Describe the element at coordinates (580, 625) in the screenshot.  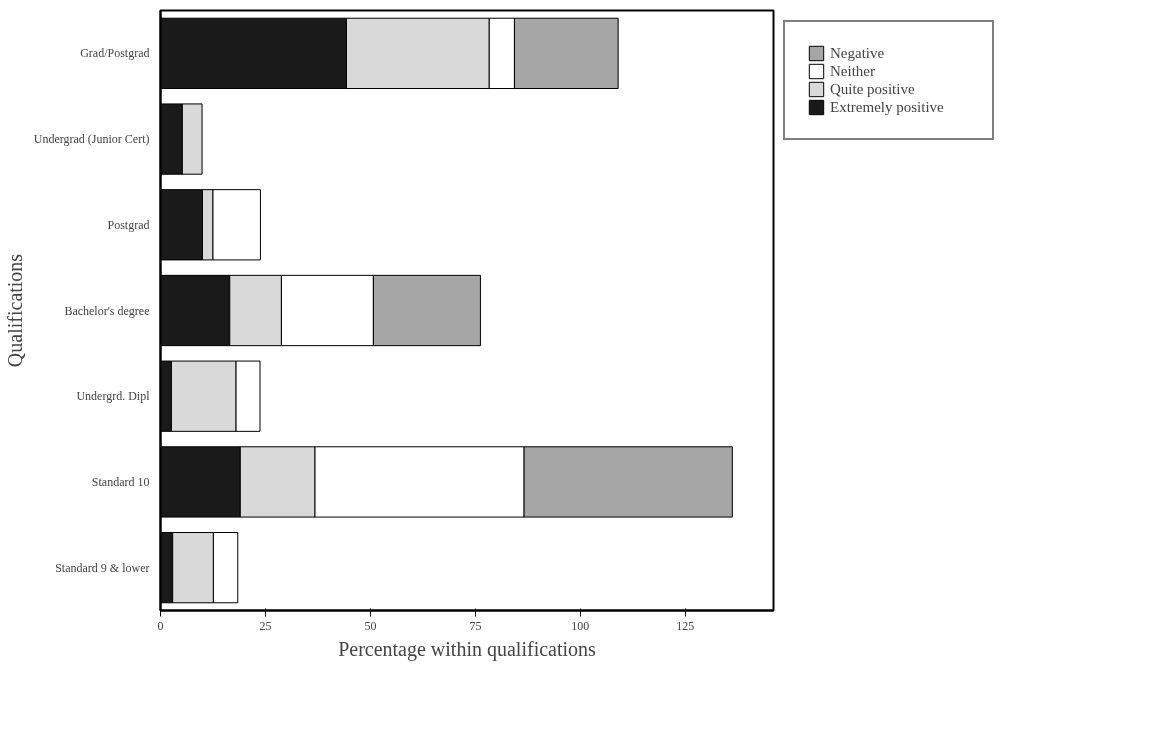
I see `x-tick-label: 100` at that location.